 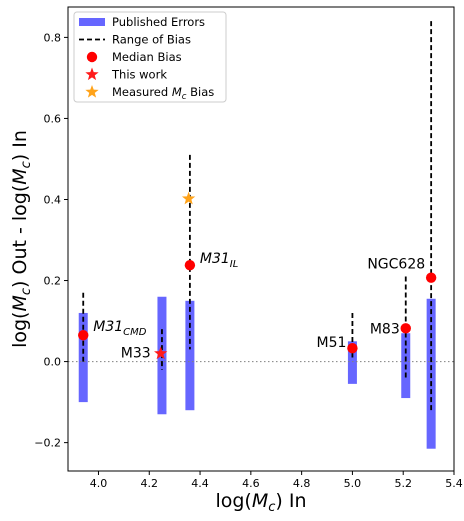 I want to click on y-axis-label: log(Mc) Out - log(Mc) In, so click(x=21, y=239).